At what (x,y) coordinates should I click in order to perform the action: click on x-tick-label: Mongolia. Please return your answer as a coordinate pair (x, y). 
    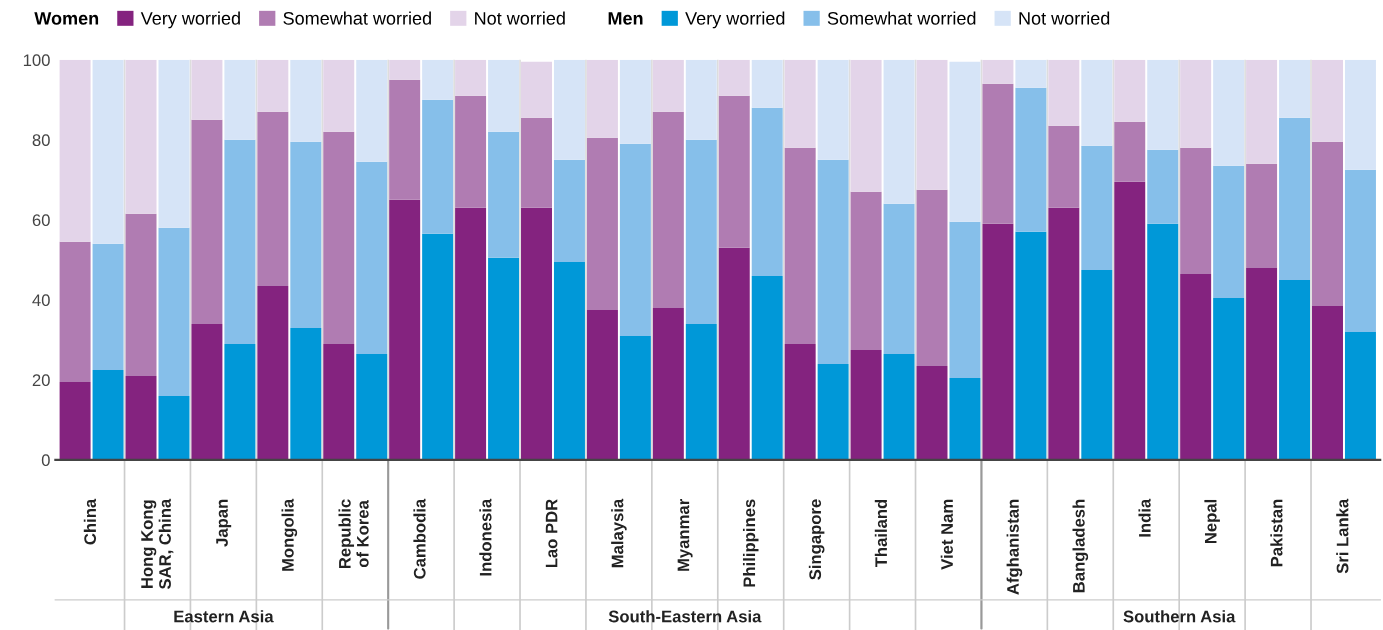
    Looking at the image, I should click on (289, 534).